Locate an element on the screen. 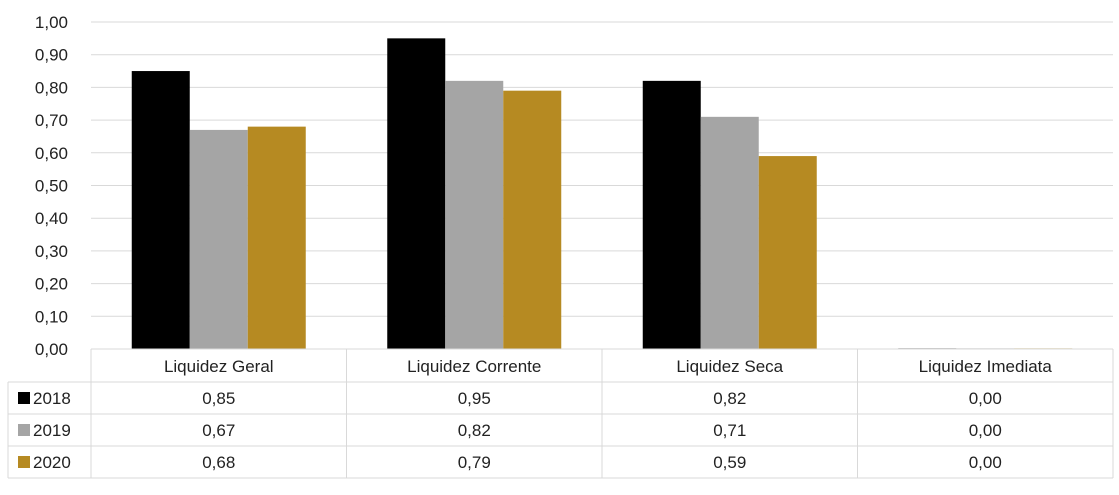  y-tick-label: 1,00 is located at coordinates (51, 22).